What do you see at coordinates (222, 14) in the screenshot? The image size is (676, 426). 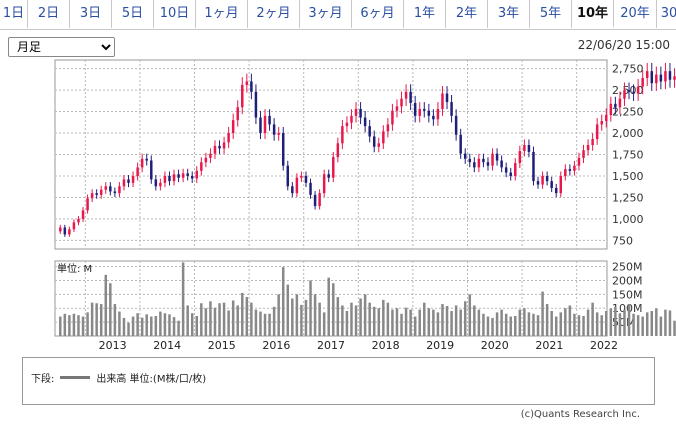 I see `tab-5: 1ヶ月` at bounding box center [222, 14].